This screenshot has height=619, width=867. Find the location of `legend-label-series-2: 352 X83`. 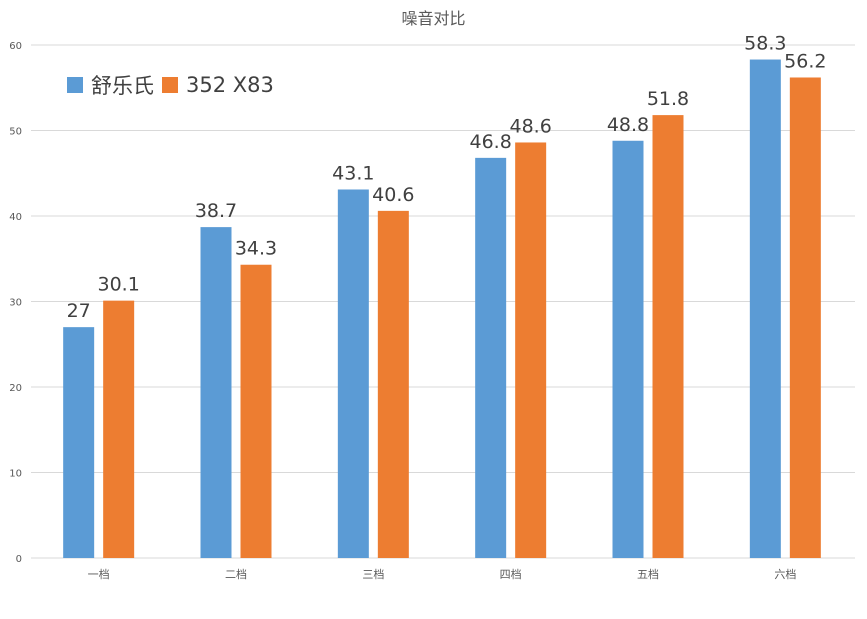

legend-label-series-2: 352 X83 is located at coordinates (230, 85).